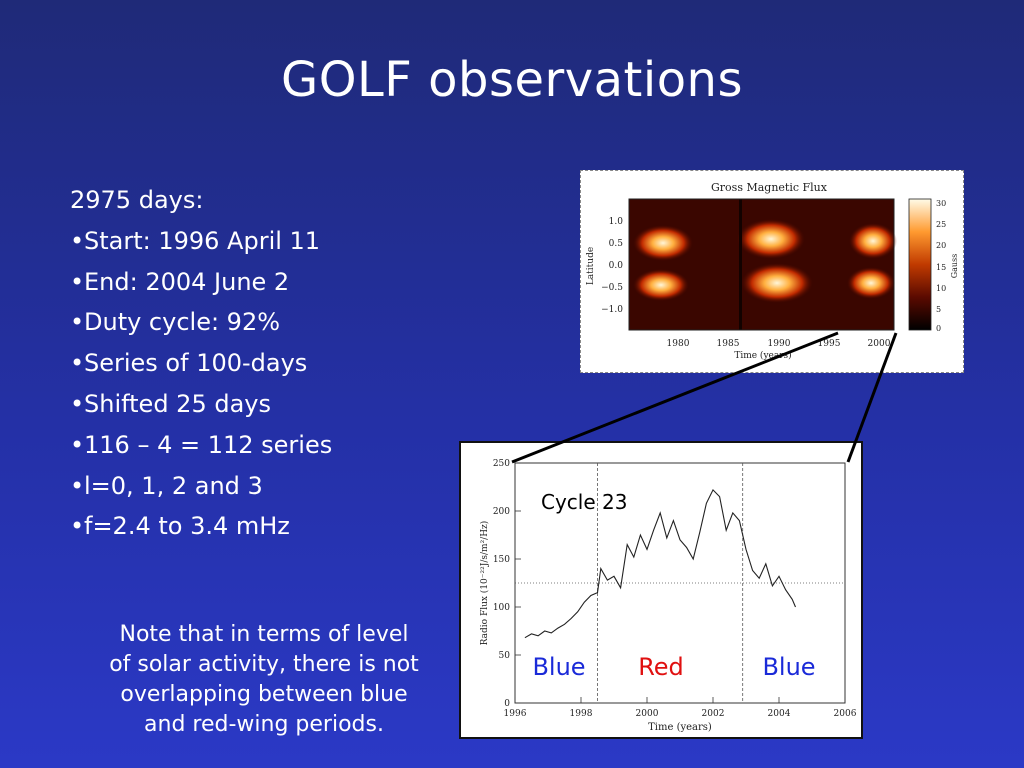 The width and height of the screenshot is (1024, 768). Describe the element at coordinates (264, 694) in the screenshot. I see `note-line: overlapping between blue` at that location.